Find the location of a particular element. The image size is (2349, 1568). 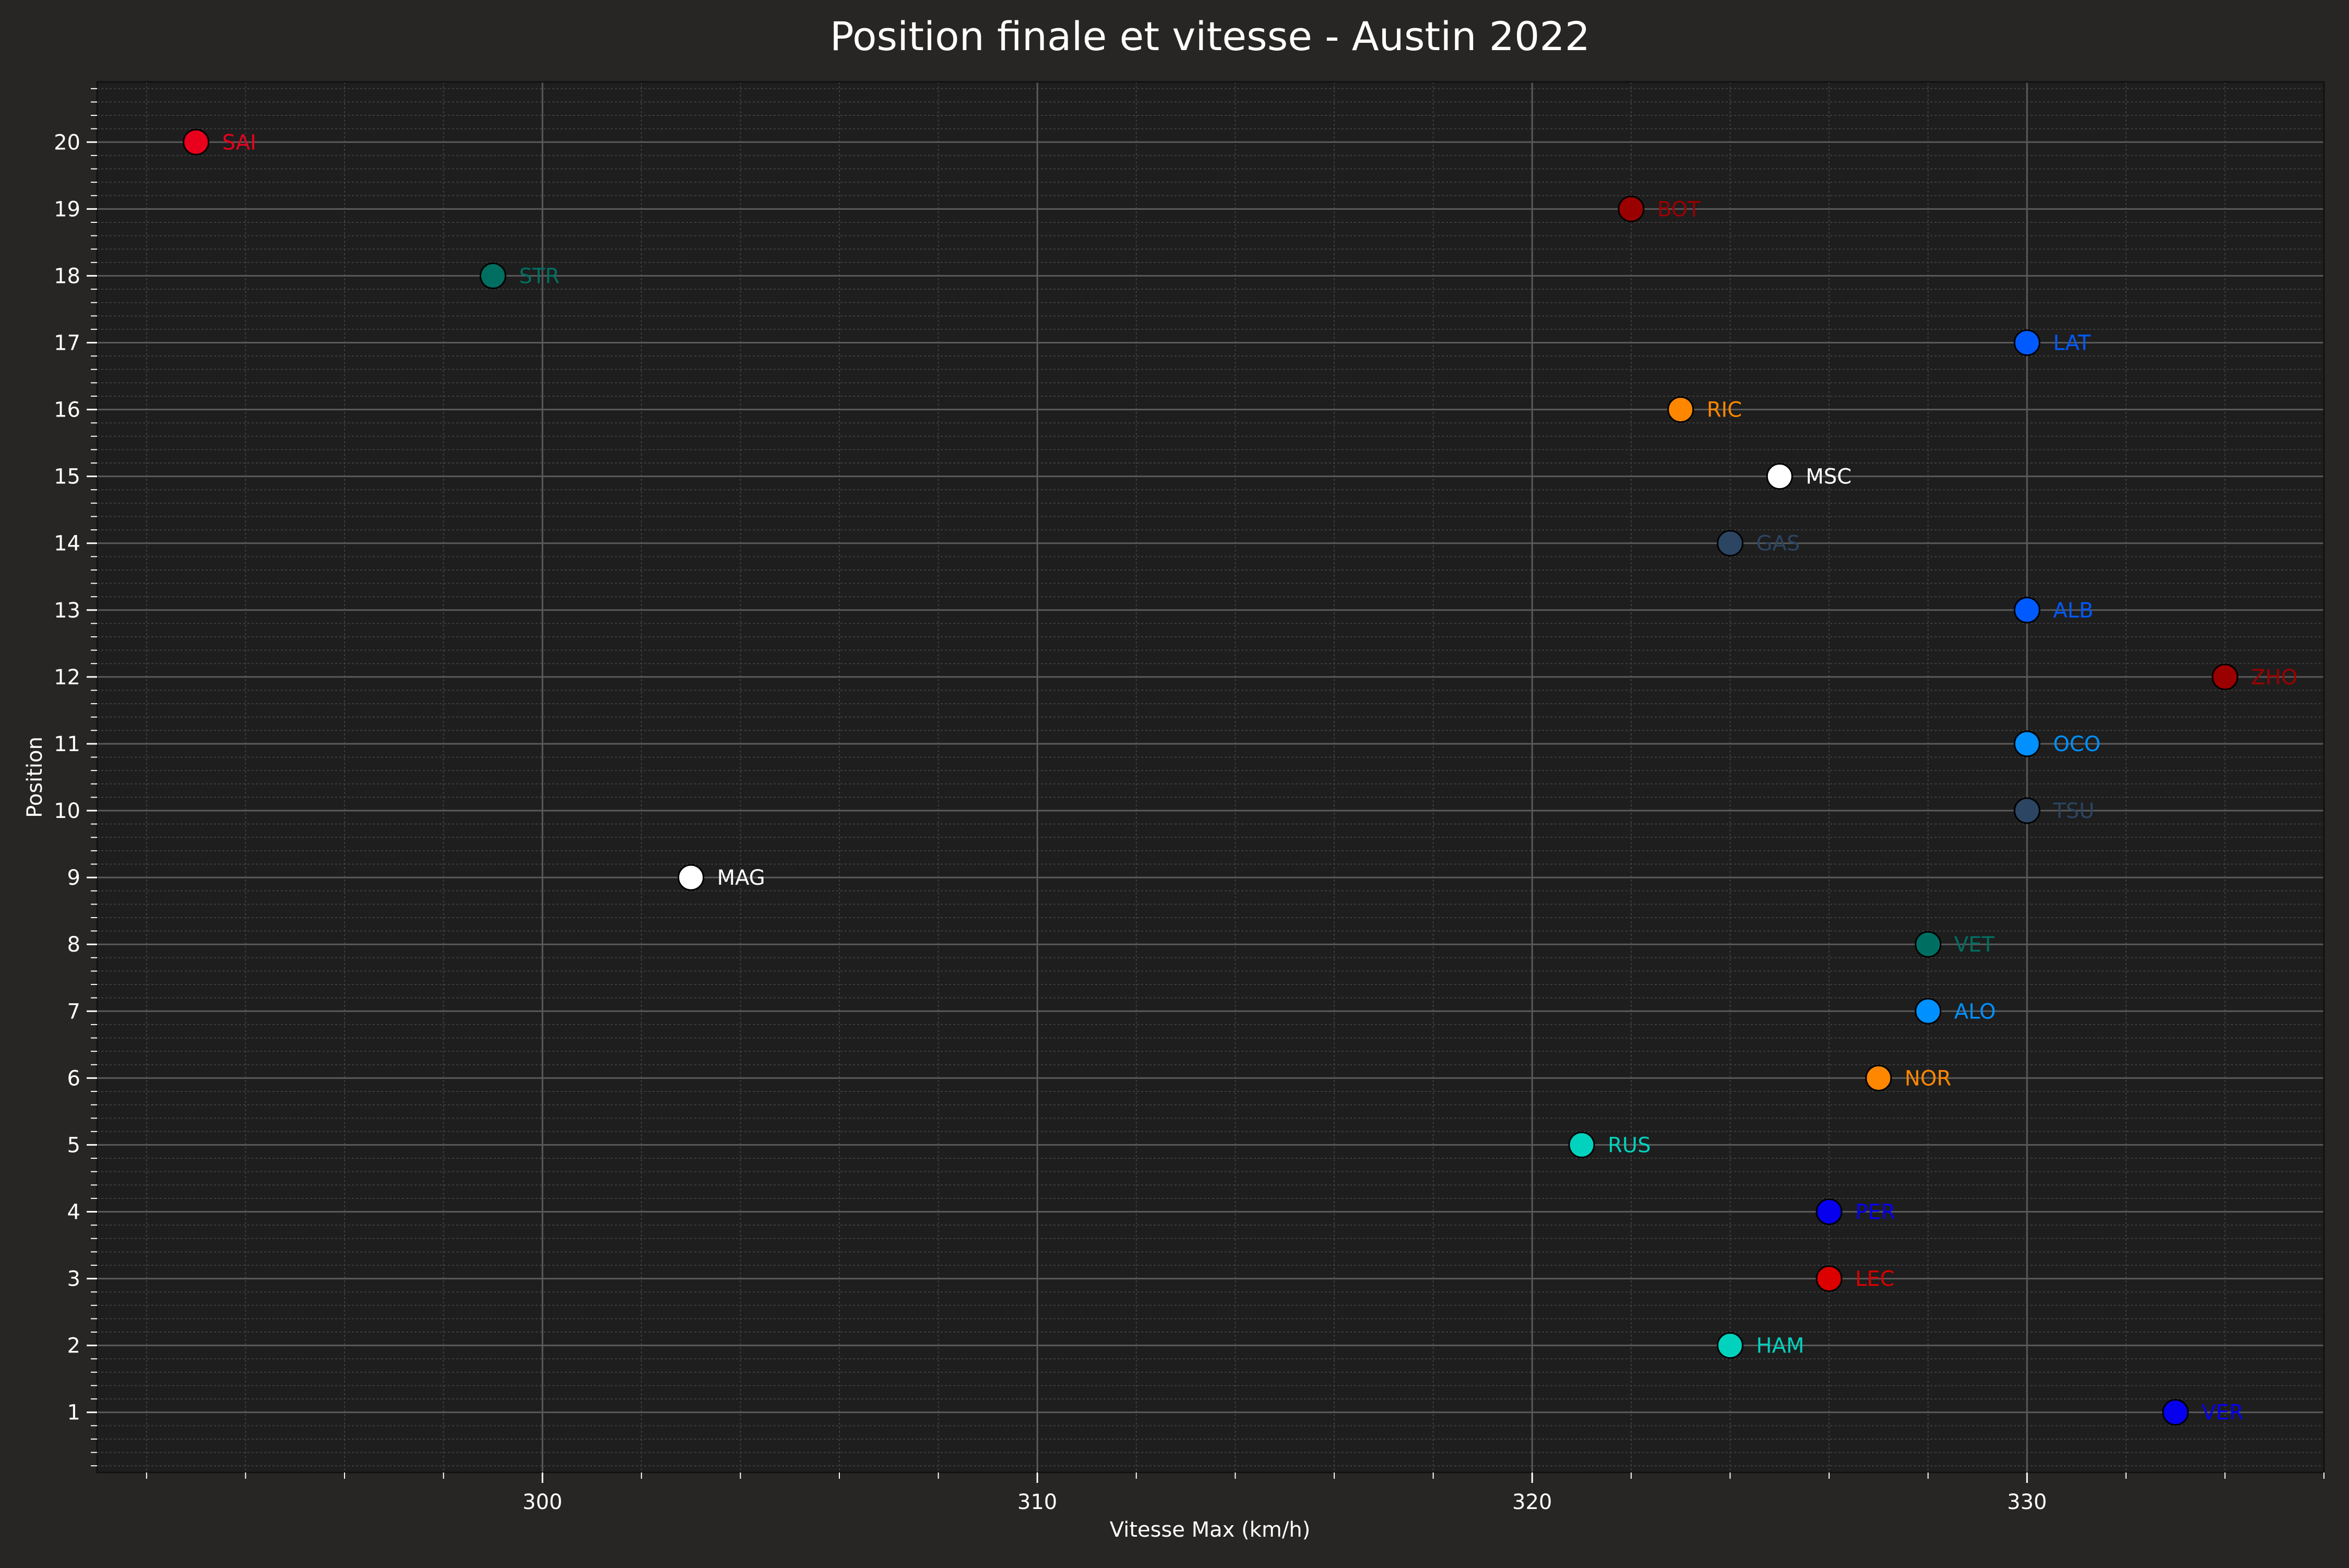

y-tick-label: 9 is located at coordinates (73, 878).